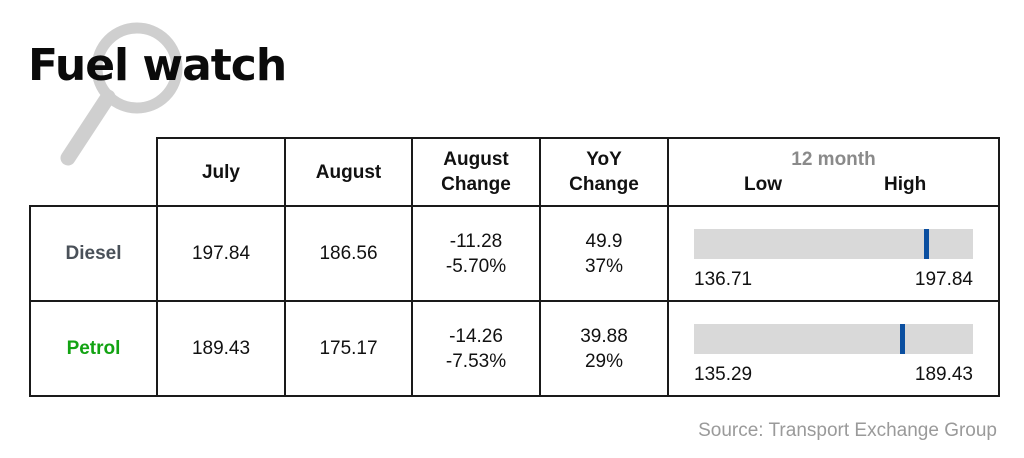  I want to click on col-header-range-label: 12 month, so click(833, 159).